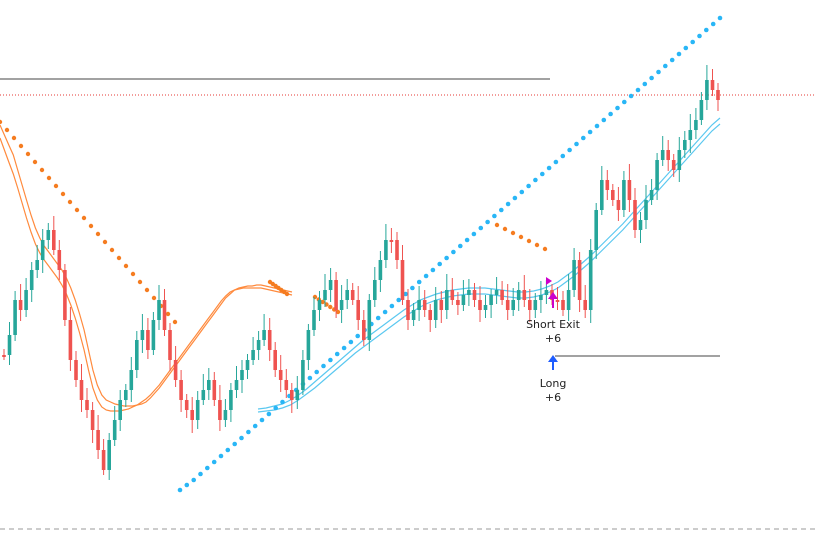  I want to click on short-exit-label: Short Exit, so click(553, 324).